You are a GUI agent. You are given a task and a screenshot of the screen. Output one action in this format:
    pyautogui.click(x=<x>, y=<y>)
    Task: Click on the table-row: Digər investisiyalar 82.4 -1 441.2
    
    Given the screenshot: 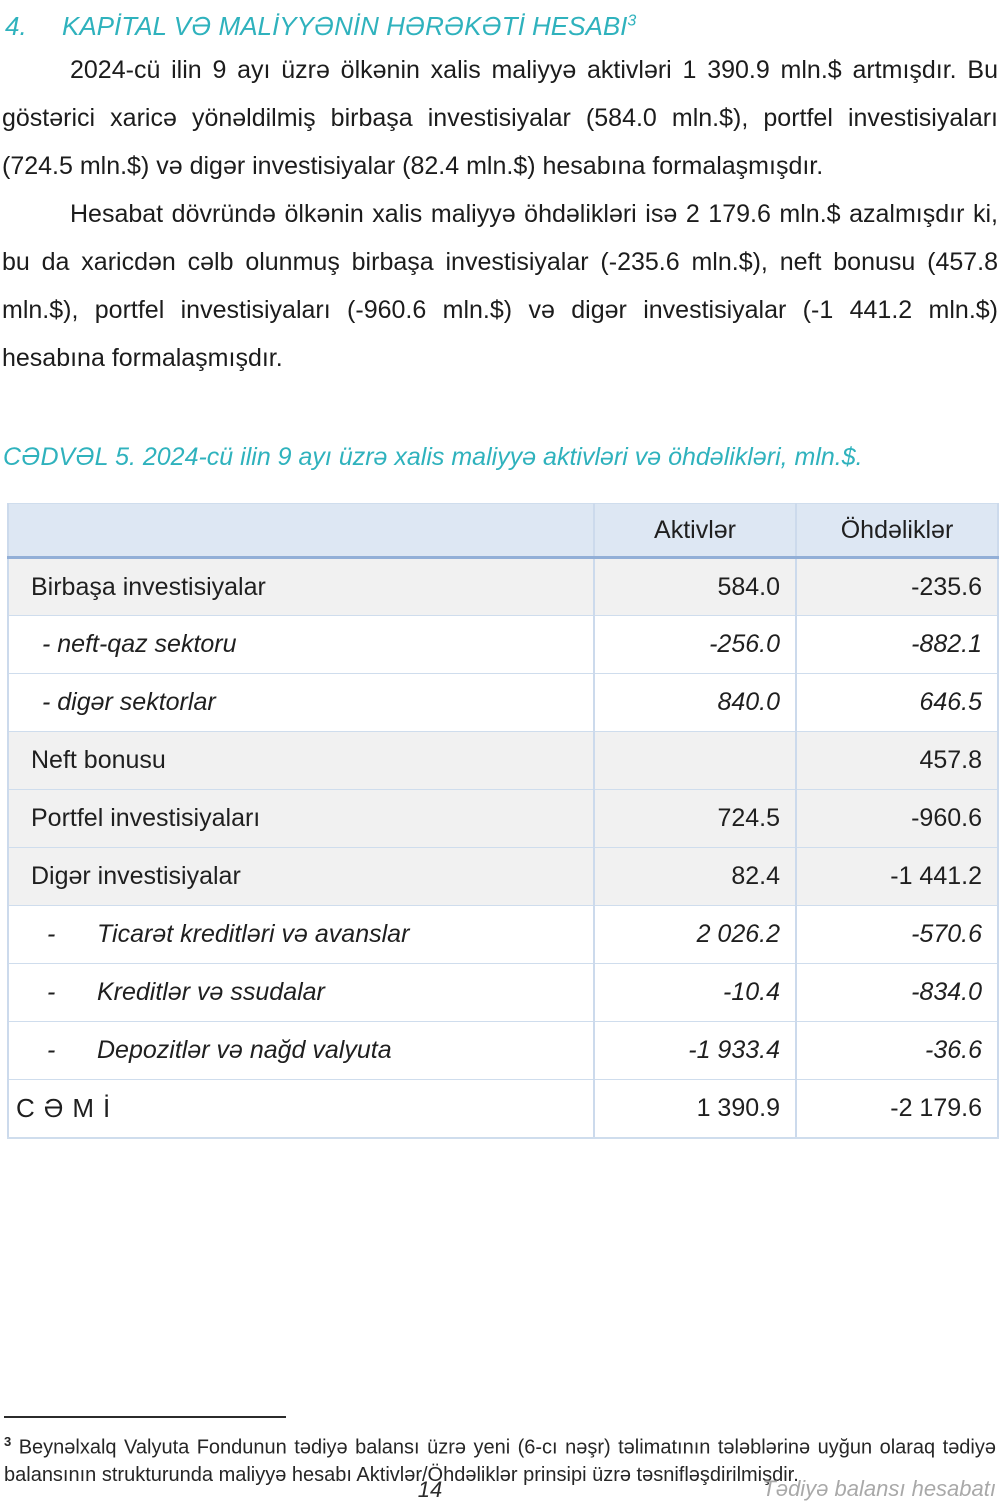 What is the action you would take?
    pyautogui.click(x=503, y=876)
    